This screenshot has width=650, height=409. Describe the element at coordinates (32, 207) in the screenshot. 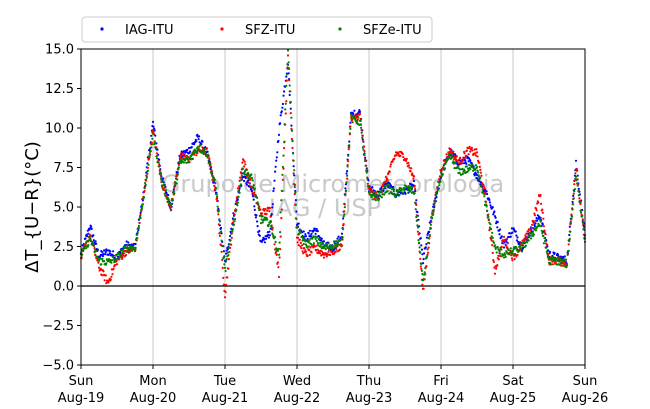

I see `y-axis-label: ΔT_{U−R}(°C)` at that location.